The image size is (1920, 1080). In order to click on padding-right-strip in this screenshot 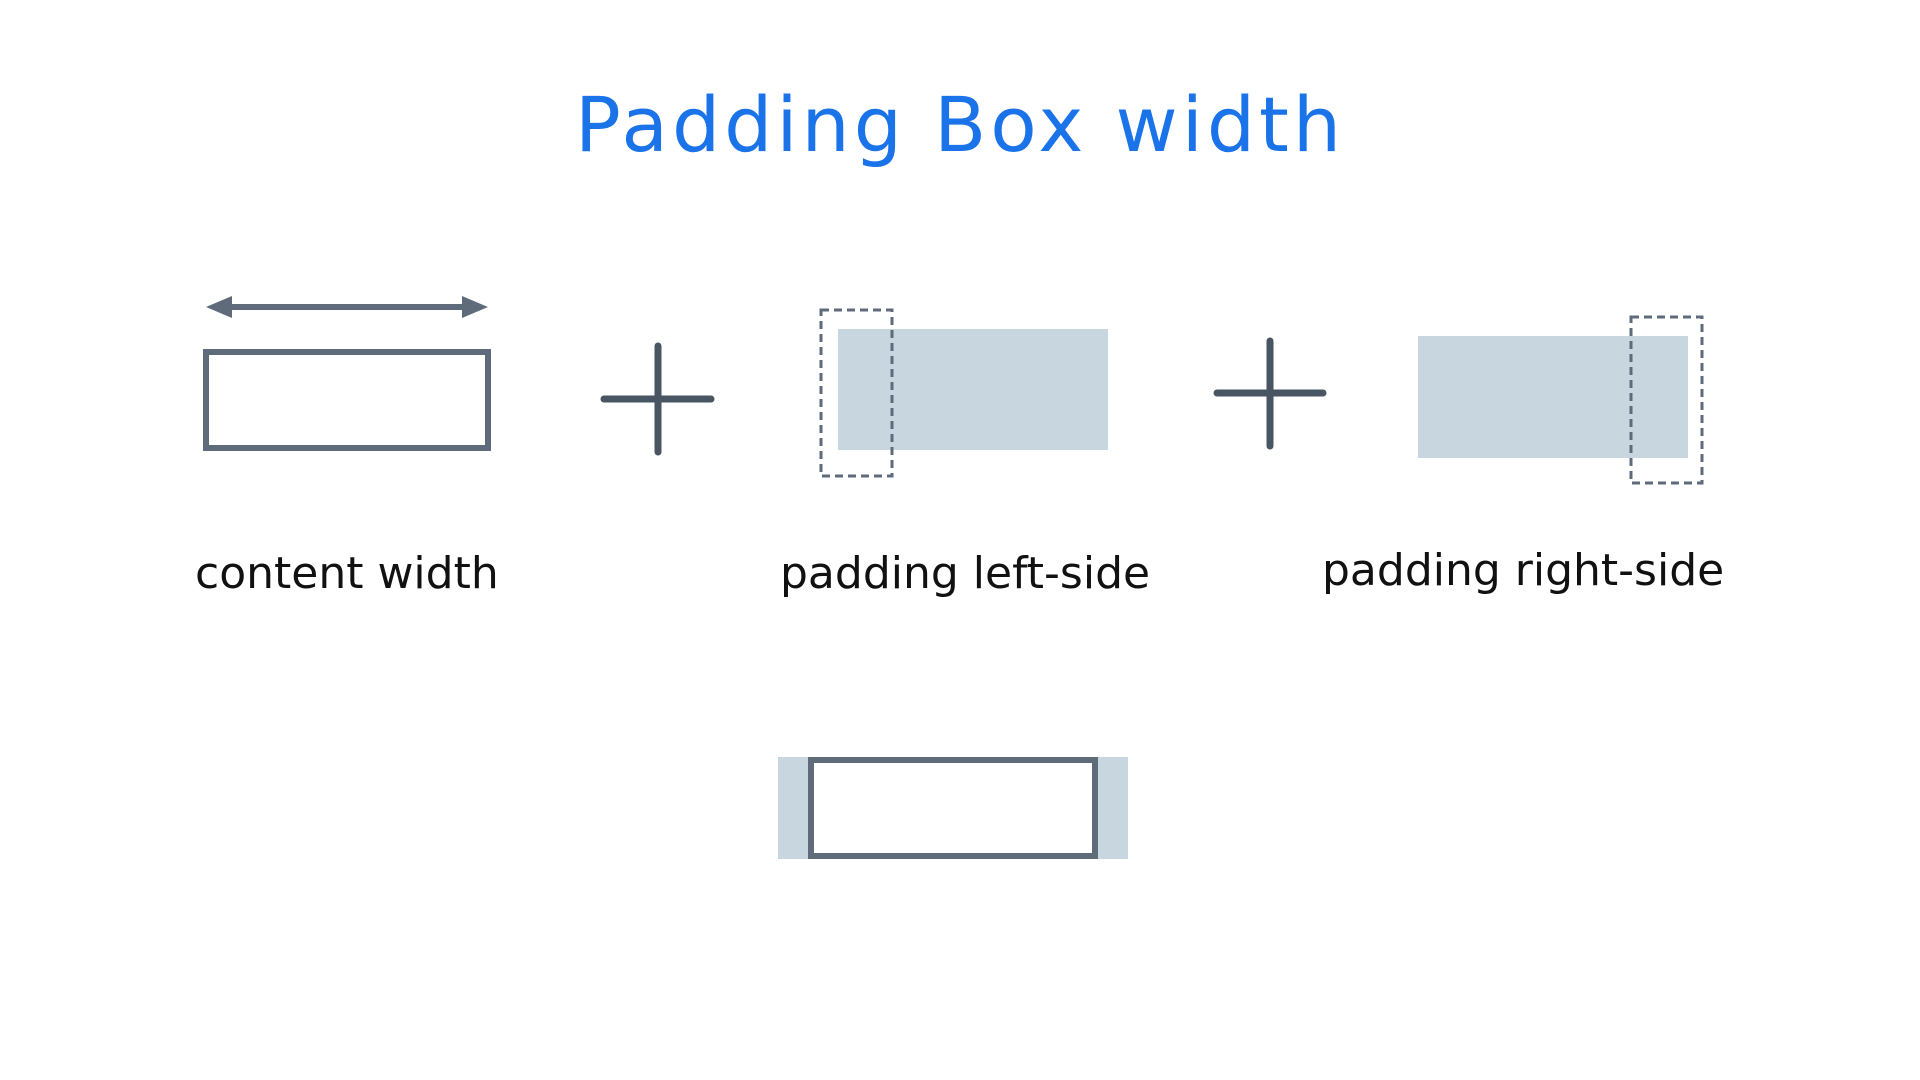, I will do `click(1112, 808)`.